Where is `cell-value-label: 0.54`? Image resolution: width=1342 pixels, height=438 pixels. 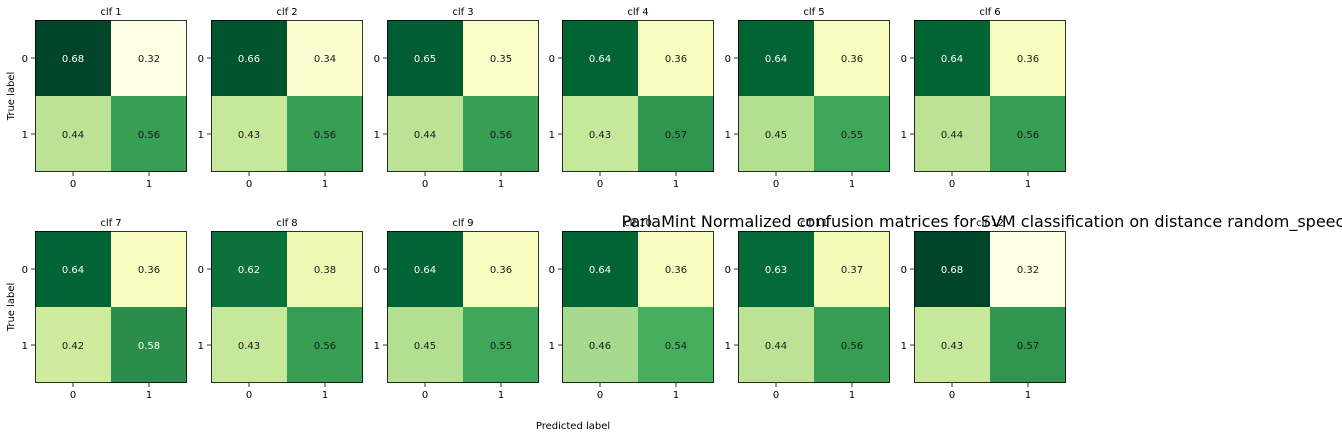
cell-value-label: 0.54 is located at coordinates (676, 346).